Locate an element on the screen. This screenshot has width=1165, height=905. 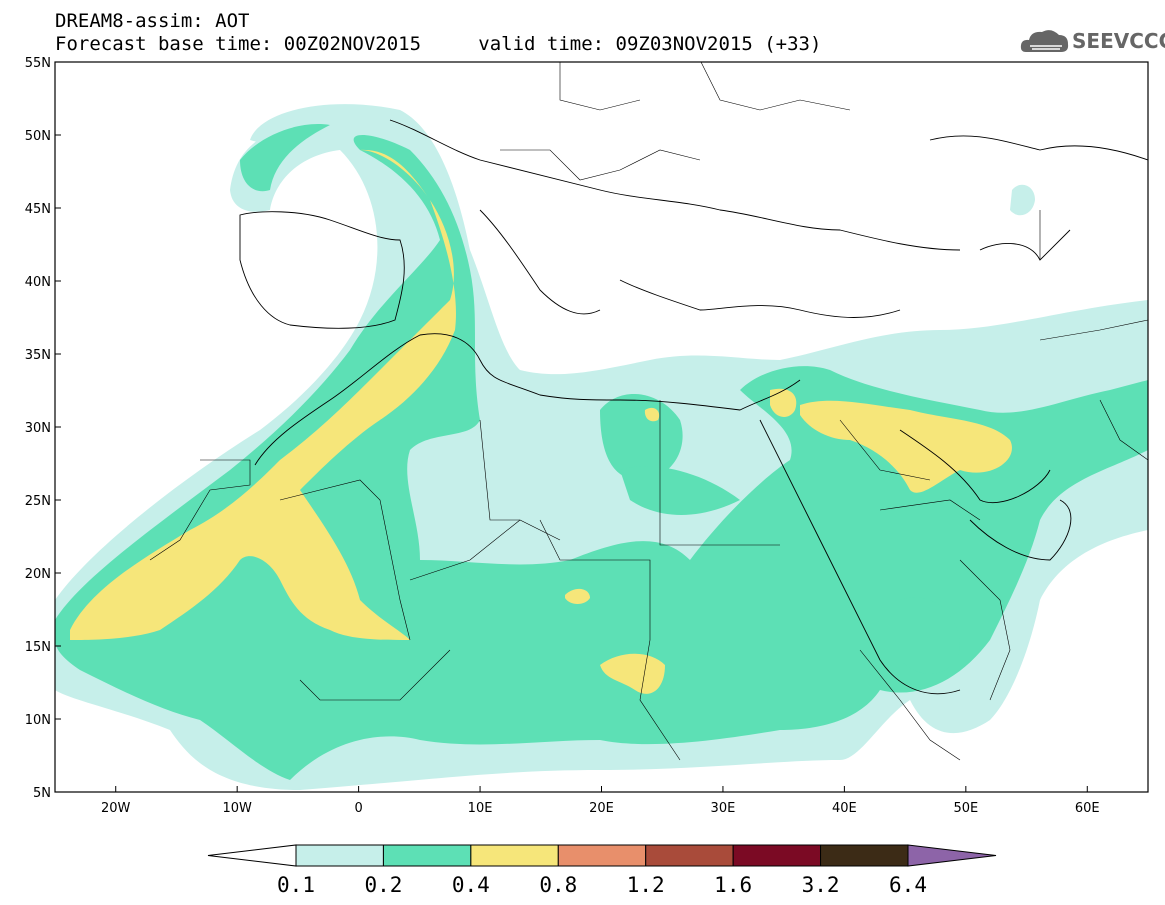
valid-time: valid time: 09Z03NOV2015 (+33) is located at coordinates (650, 44).